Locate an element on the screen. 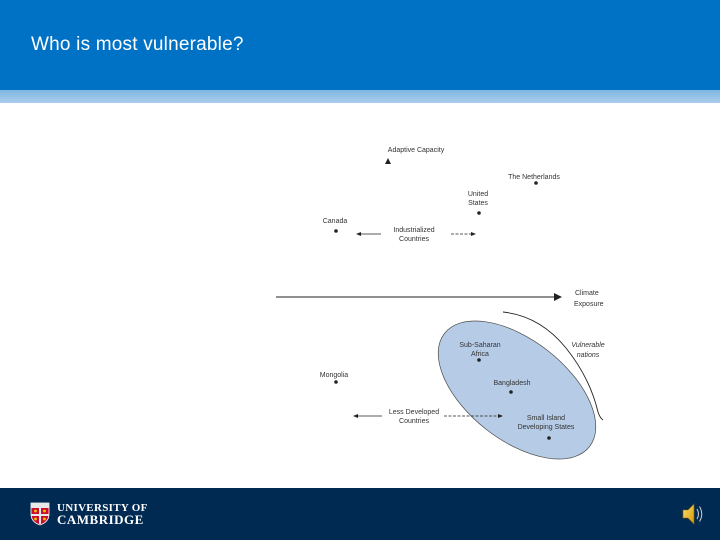 This screenshot has height=540, width=720. ldc-right-head is located at coordinates (500, 416).